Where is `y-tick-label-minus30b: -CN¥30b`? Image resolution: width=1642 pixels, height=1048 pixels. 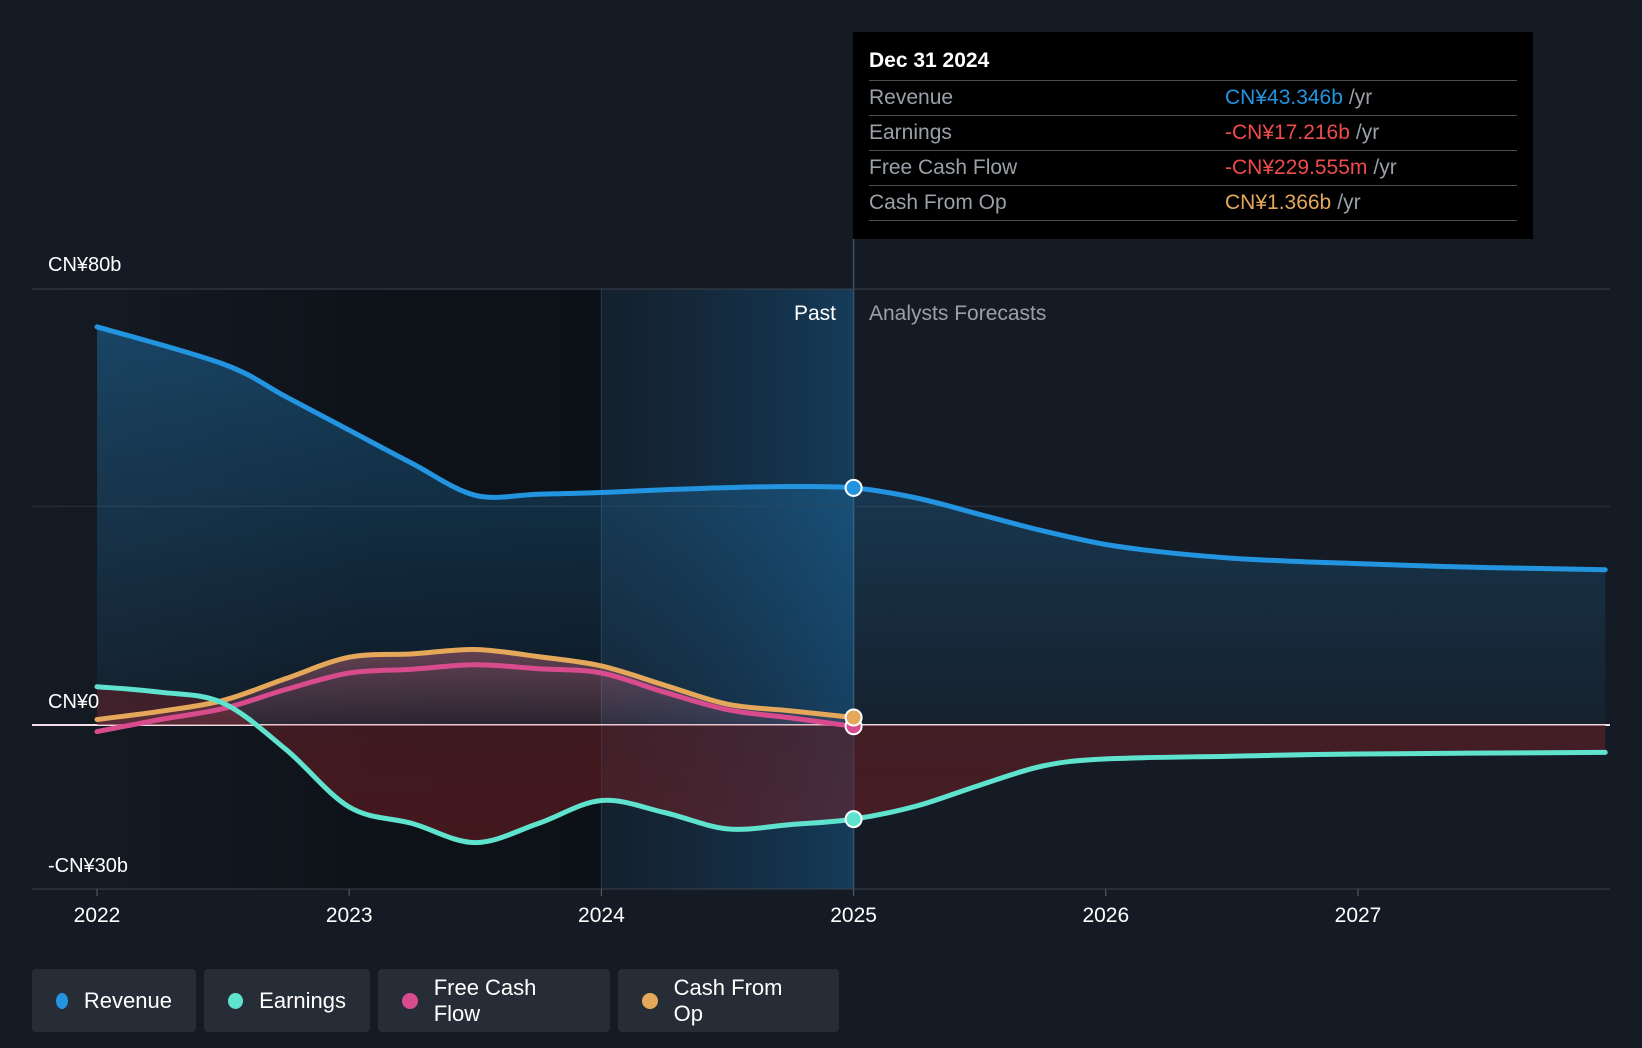 y-tick-label-minus30b: -CN¥30b is located at coordinates (88, 866).